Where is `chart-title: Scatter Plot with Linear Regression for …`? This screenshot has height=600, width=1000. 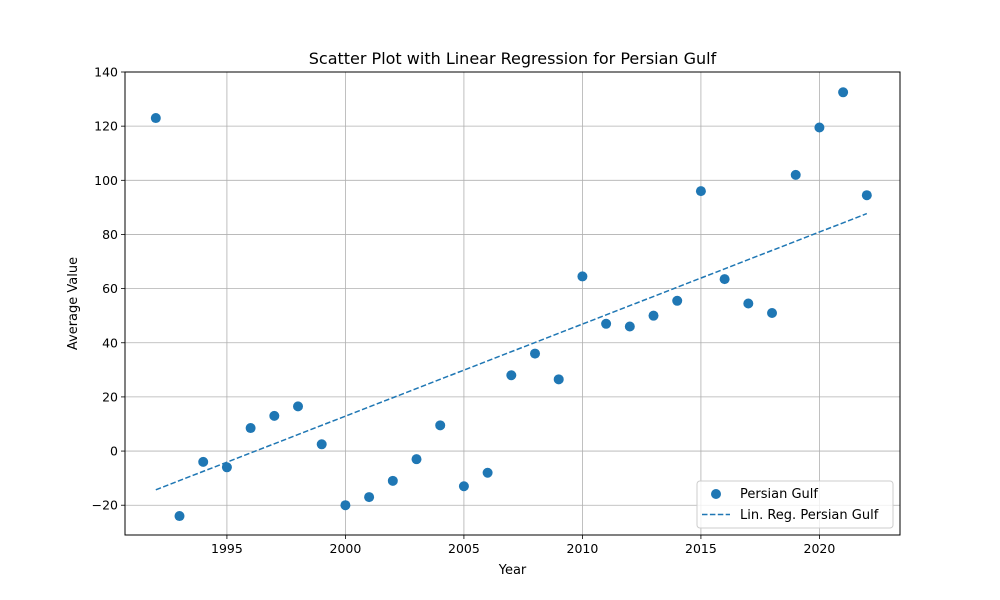
chart-title: Scatter Plot with Linear Regression for … is located at coordinates (513, 58).